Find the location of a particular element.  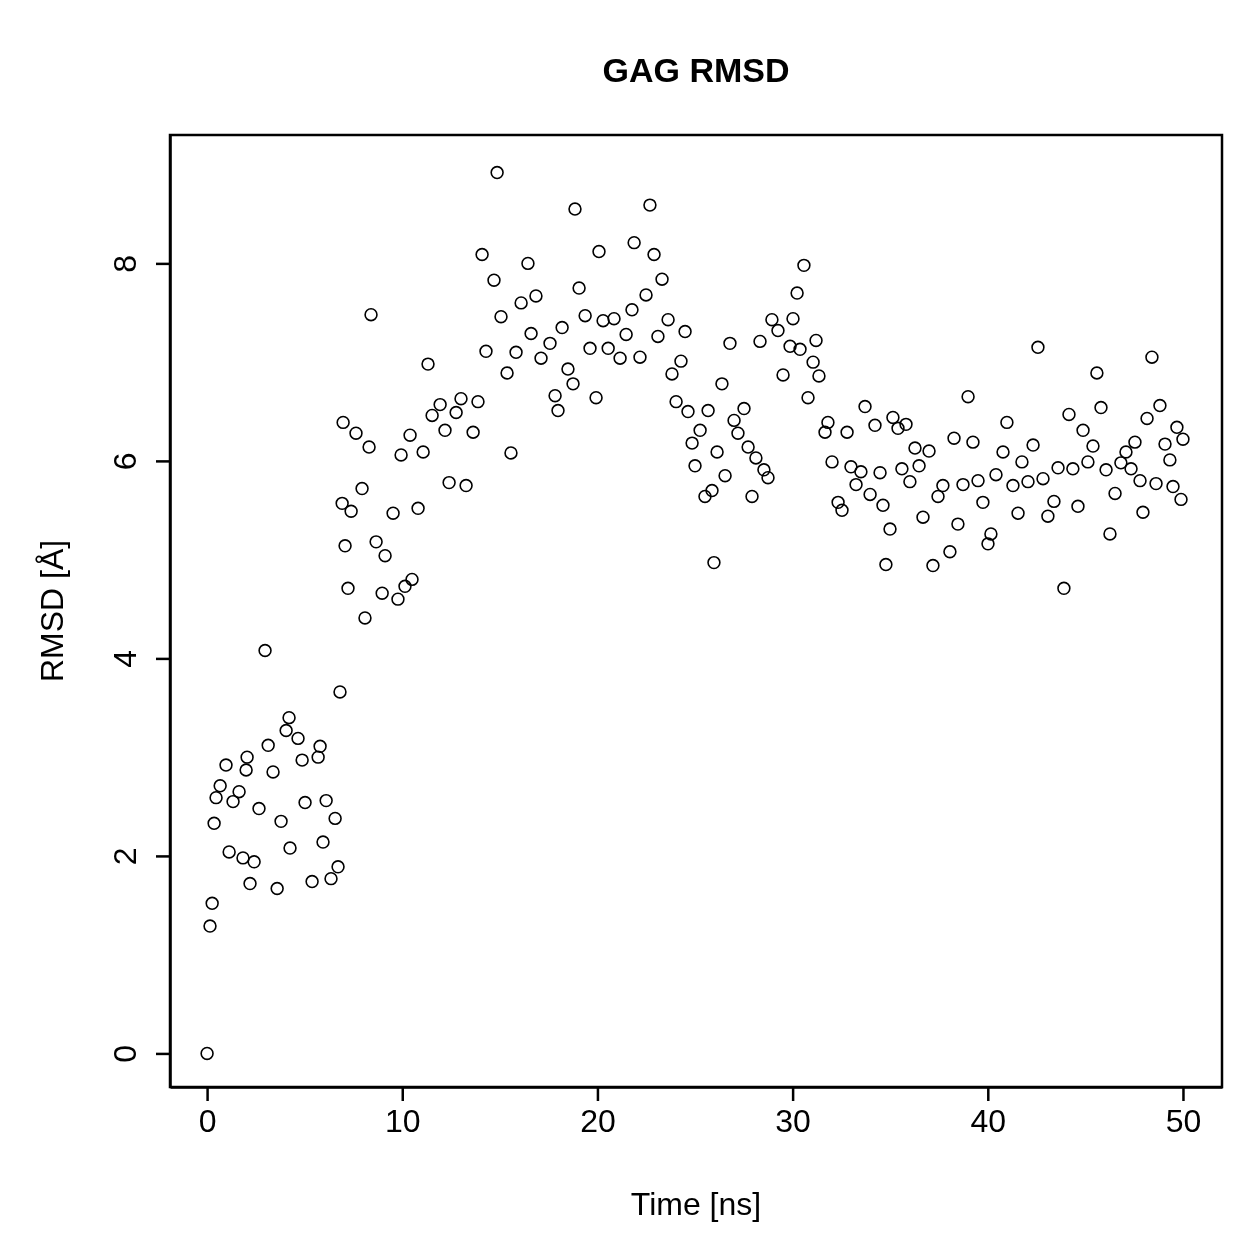

y-axis-title: RMSD [Å] is located at coordinates (52, 611).